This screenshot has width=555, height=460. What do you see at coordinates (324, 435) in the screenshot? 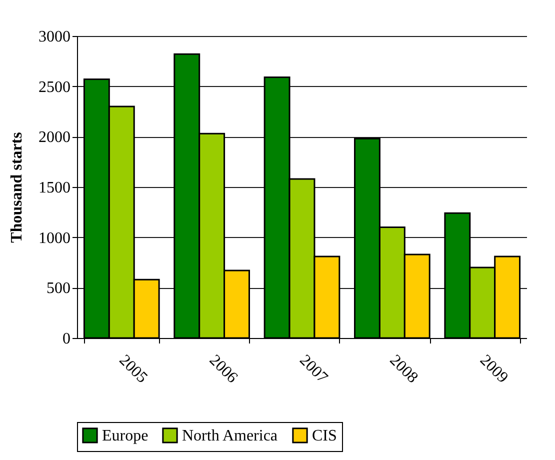
I see `legend-label: CIS` at bounding box center [324, 435].